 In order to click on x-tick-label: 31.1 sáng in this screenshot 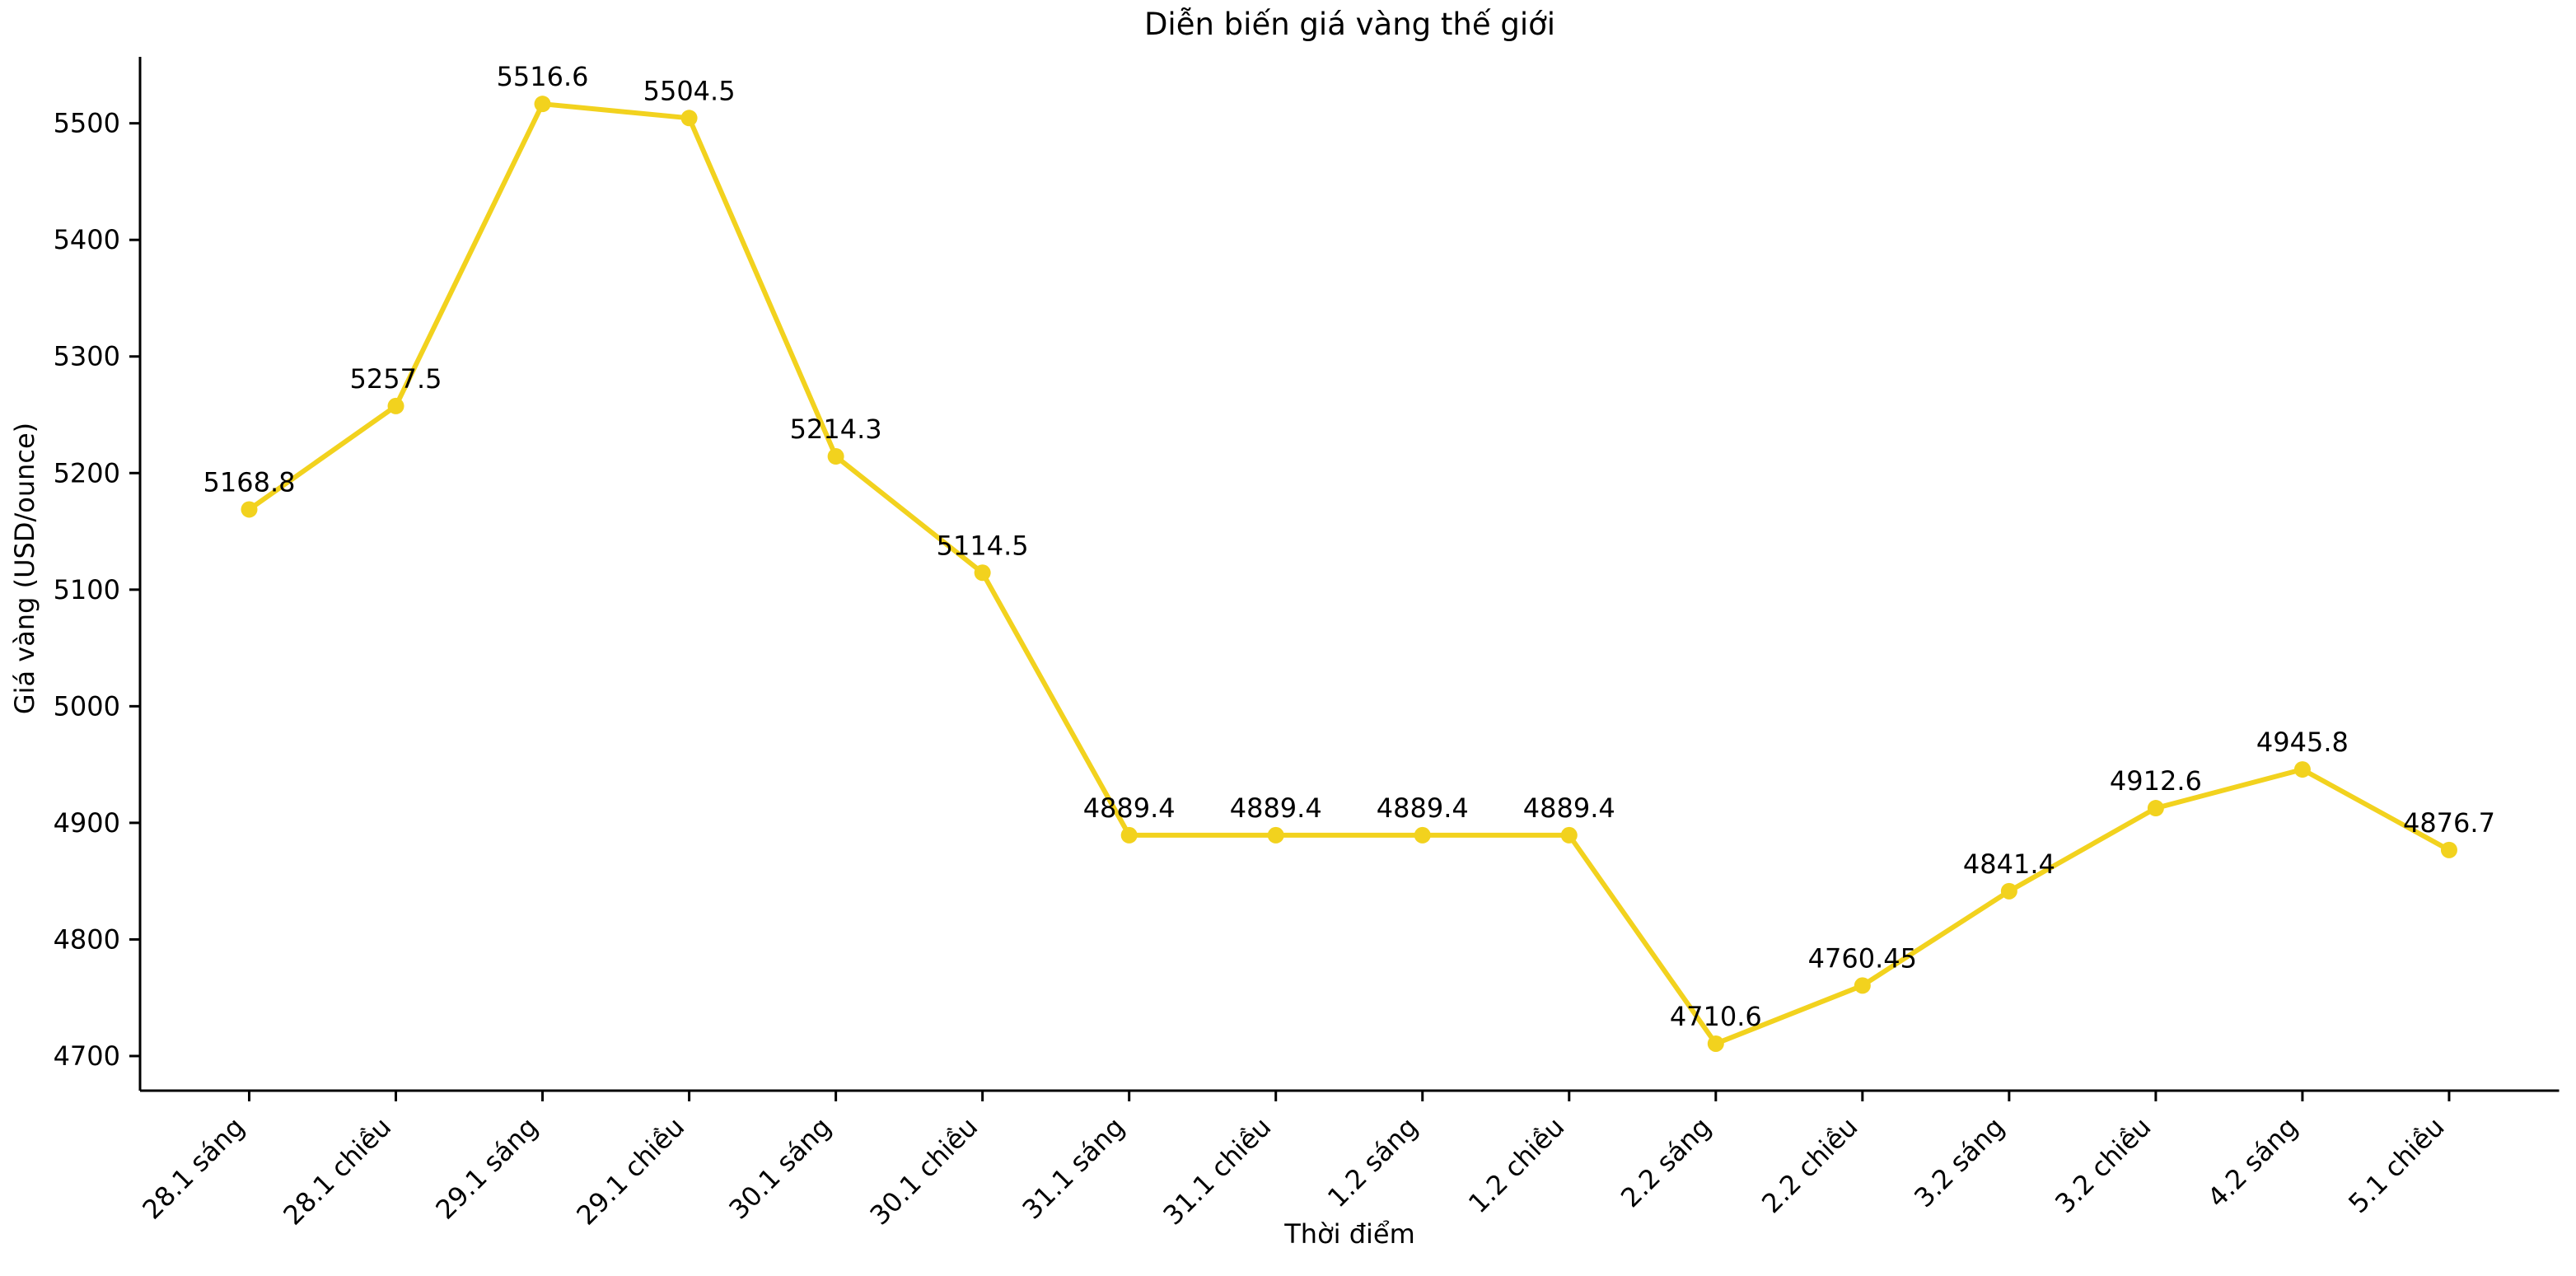, I will do `click(1074, 1168)`.